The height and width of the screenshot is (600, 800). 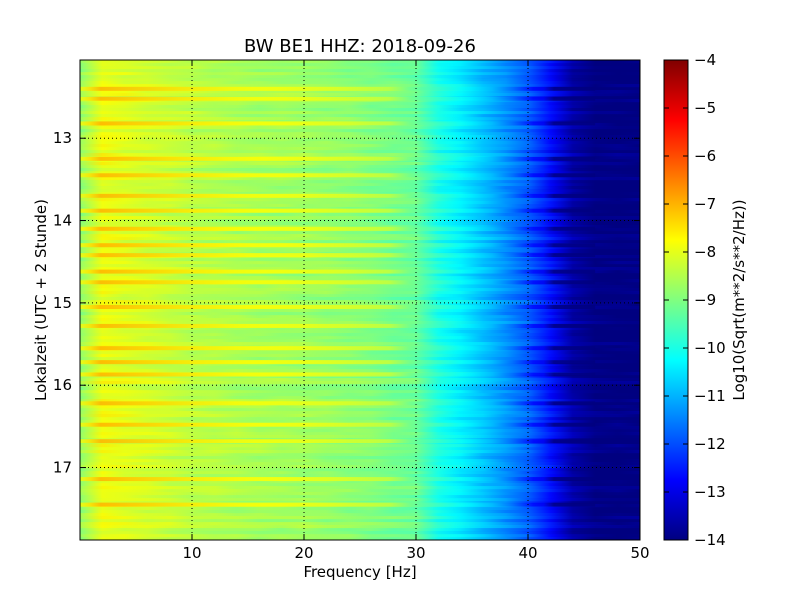 I want to click on x-tick-label: 20, so click(x=303, y=553).